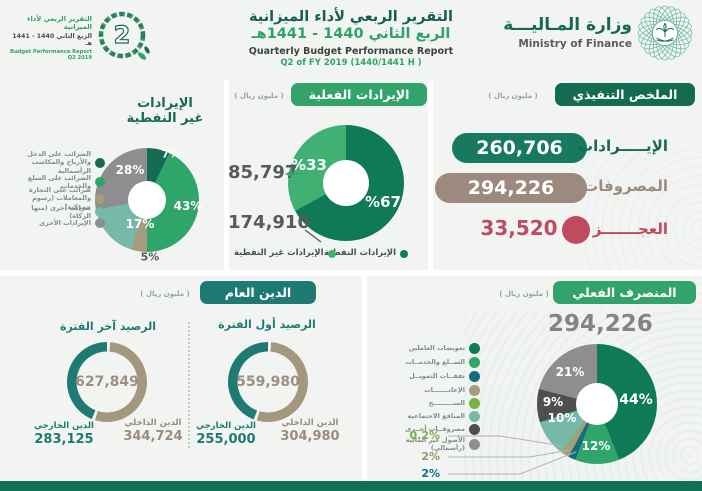 This screenshot has height=491, width=702. What do you see at coordinates (267, 324) in the screenshot?
I see `begin-period-title: الرصيد أول الفترة` at bounding box center [267, 324].